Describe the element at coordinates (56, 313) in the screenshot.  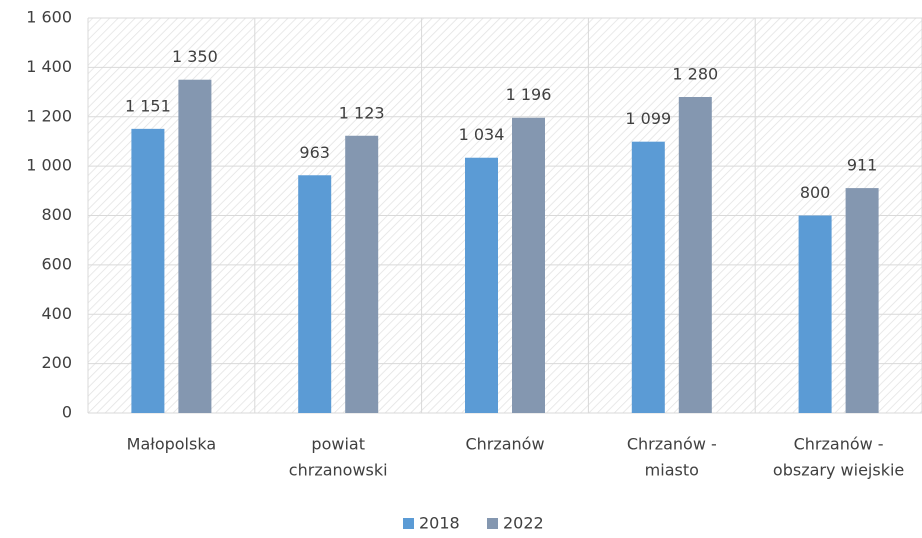
I see `y-tick-label: 400` at that location.